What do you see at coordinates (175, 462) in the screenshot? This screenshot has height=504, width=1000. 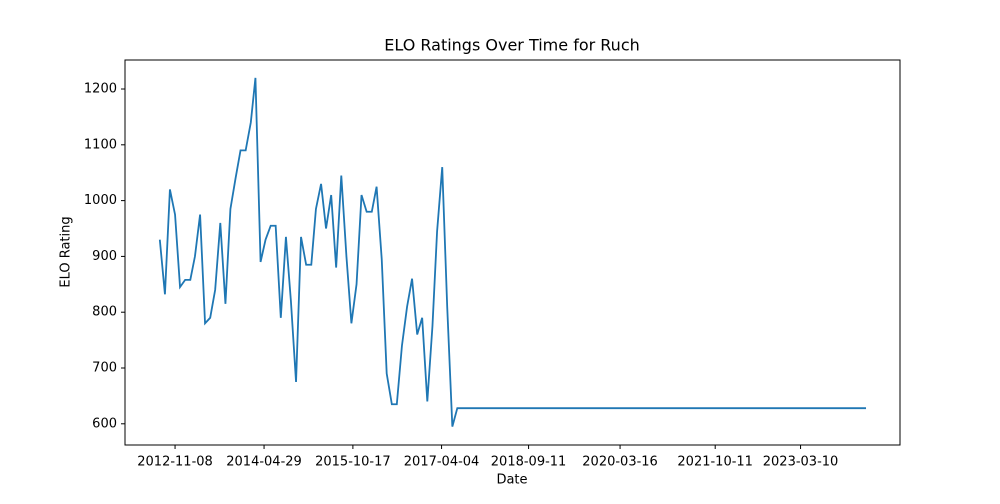 I see `x-tick-label: 2012-11-08` at bounding box center [175, 462].